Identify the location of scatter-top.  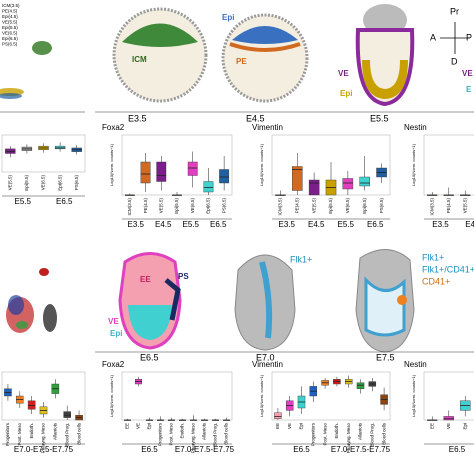
(42, 77).